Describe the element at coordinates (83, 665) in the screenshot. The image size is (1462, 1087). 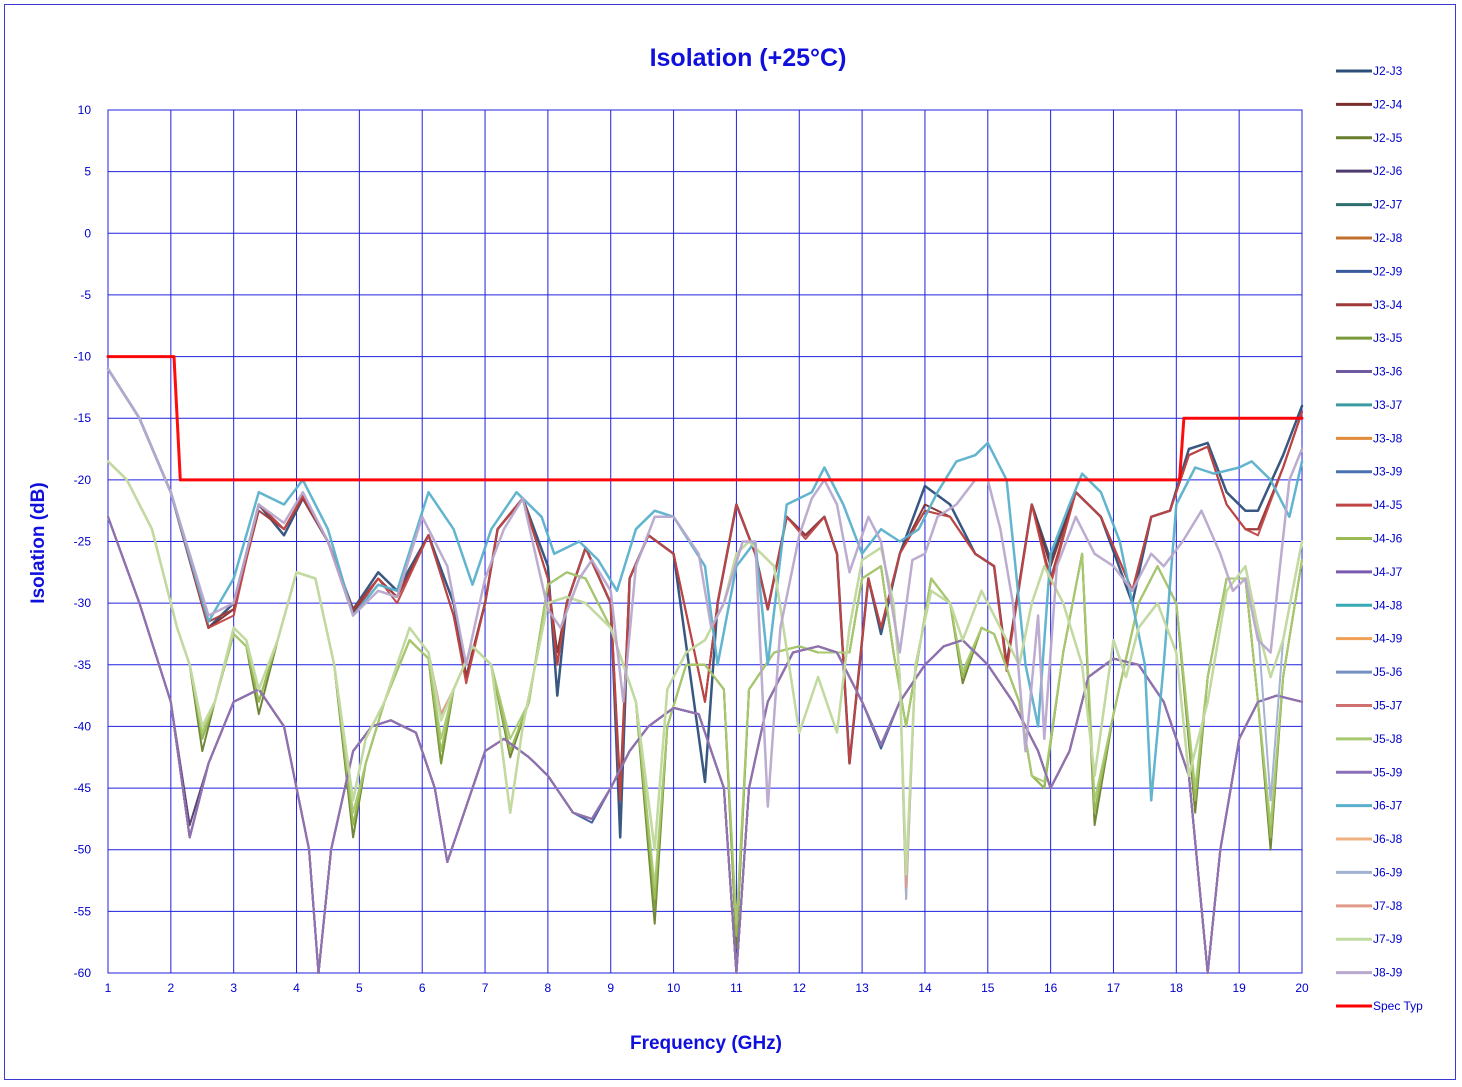
I see `y-tick-label: -35` at that location.